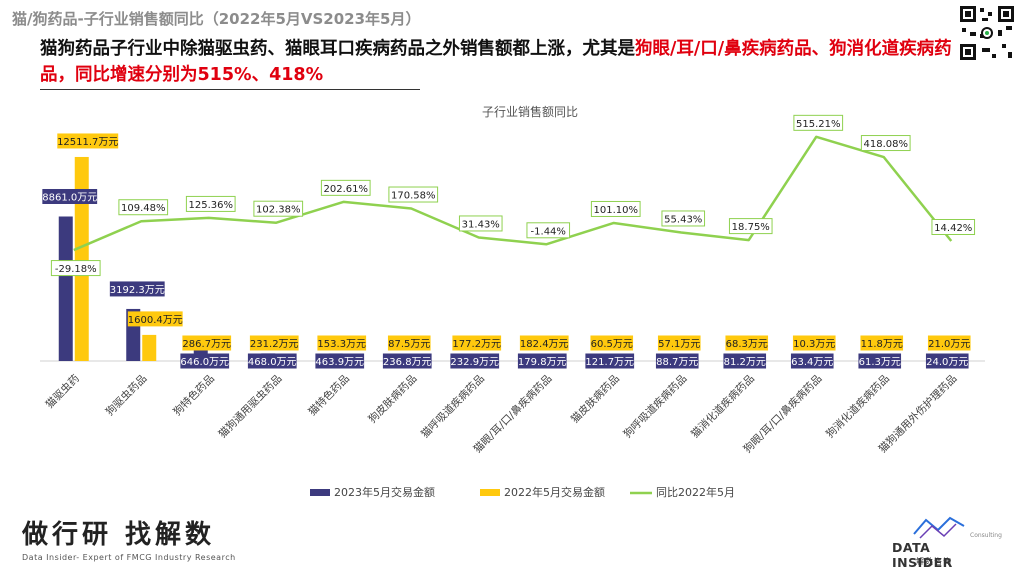 The image size is (1024, 576). What do you see at coordinates (216, 19) in the screenshot?
I see `page-subtitle: 猫/狗药品-子行业销售额同比（2022年5月VS2023年5月）` at bounding box center [216, 19].